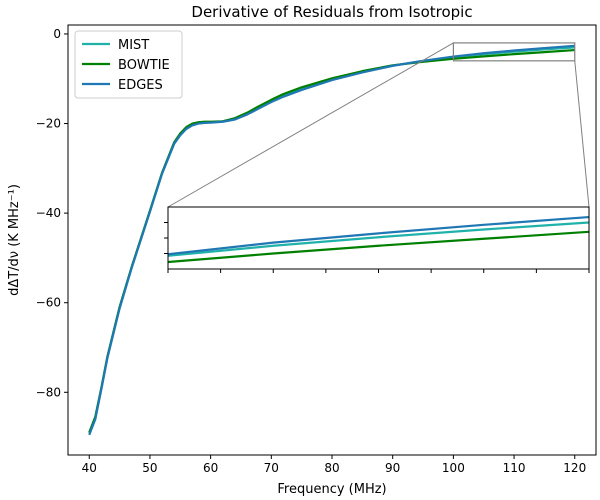 The width and height of the screenshot is (600, 500). I want to click on y-tick-label: 0, so click(57, 34).